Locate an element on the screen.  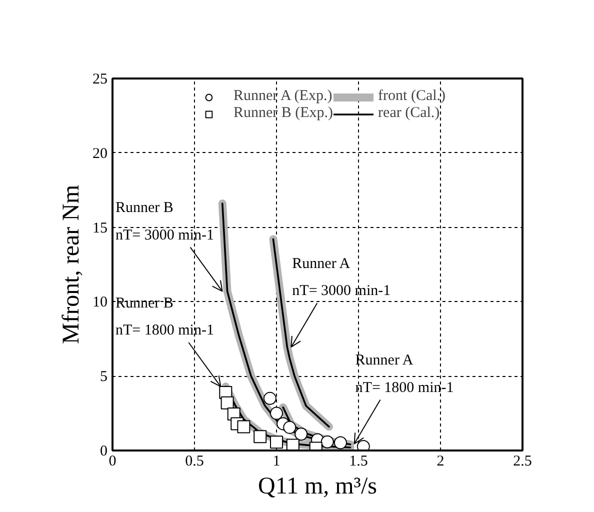
legend-label: rear (Cal.) is located at coordinates (409, 113).